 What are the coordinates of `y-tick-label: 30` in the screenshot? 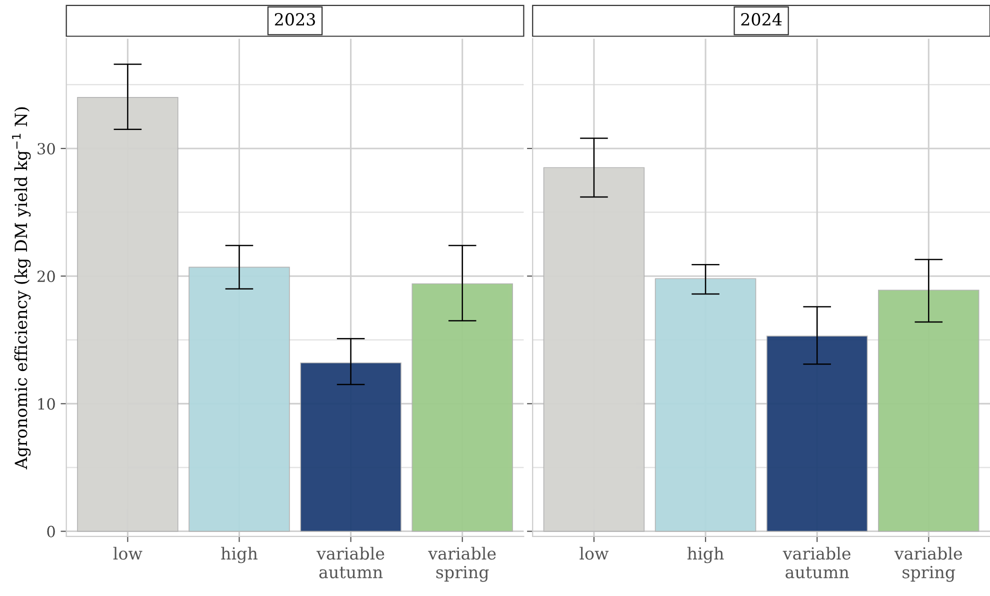 It's located at (46, 148).